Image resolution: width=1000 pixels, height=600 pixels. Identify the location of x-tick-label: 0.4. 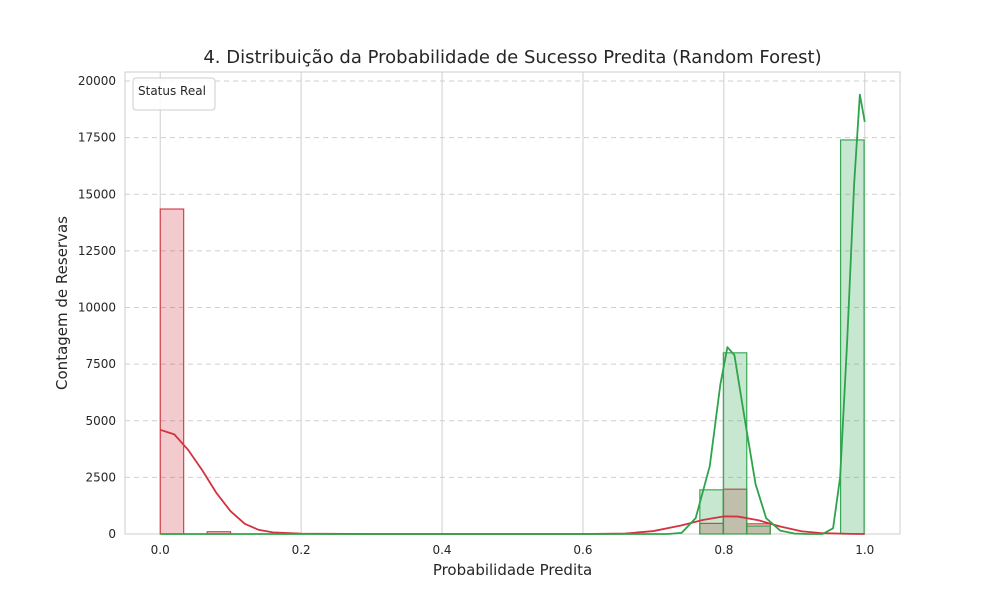
(441, 550).